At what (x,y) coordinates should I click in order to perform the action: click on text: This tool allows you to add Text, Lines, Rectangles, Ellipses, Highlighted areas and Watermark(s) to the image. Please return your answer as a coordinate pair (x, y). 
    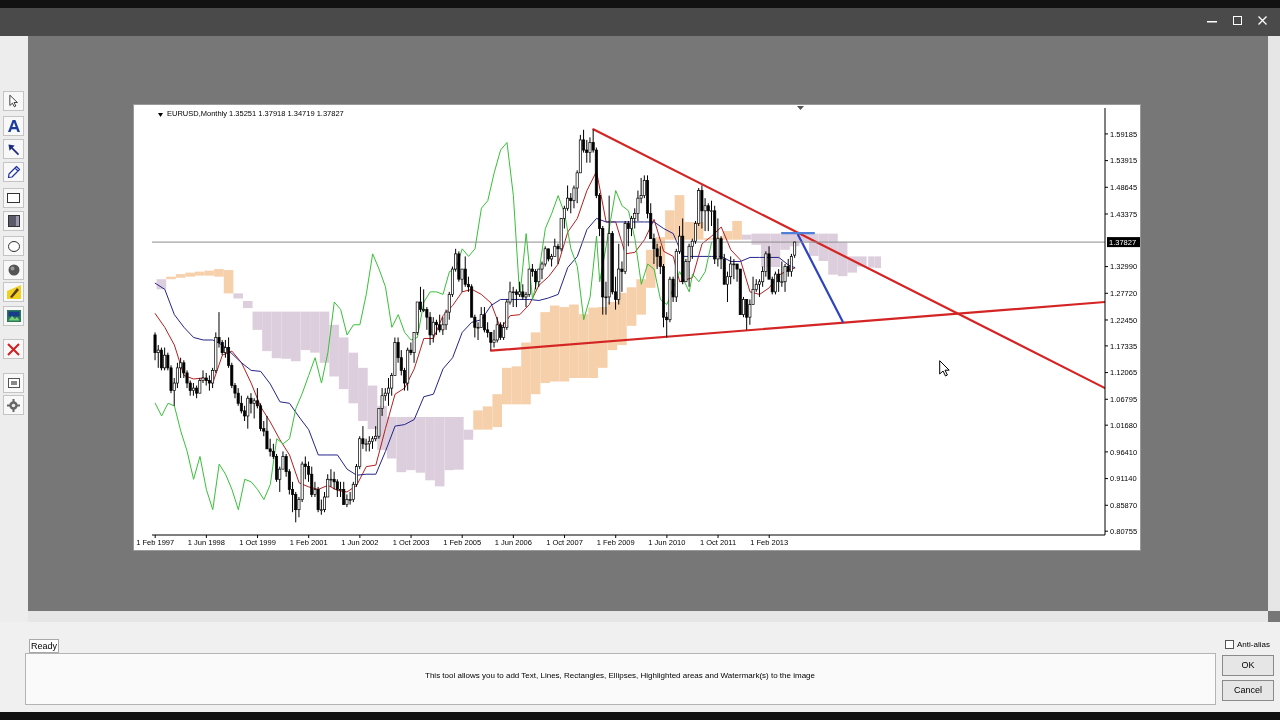
    Looking at the image, I should click on (620, 676).